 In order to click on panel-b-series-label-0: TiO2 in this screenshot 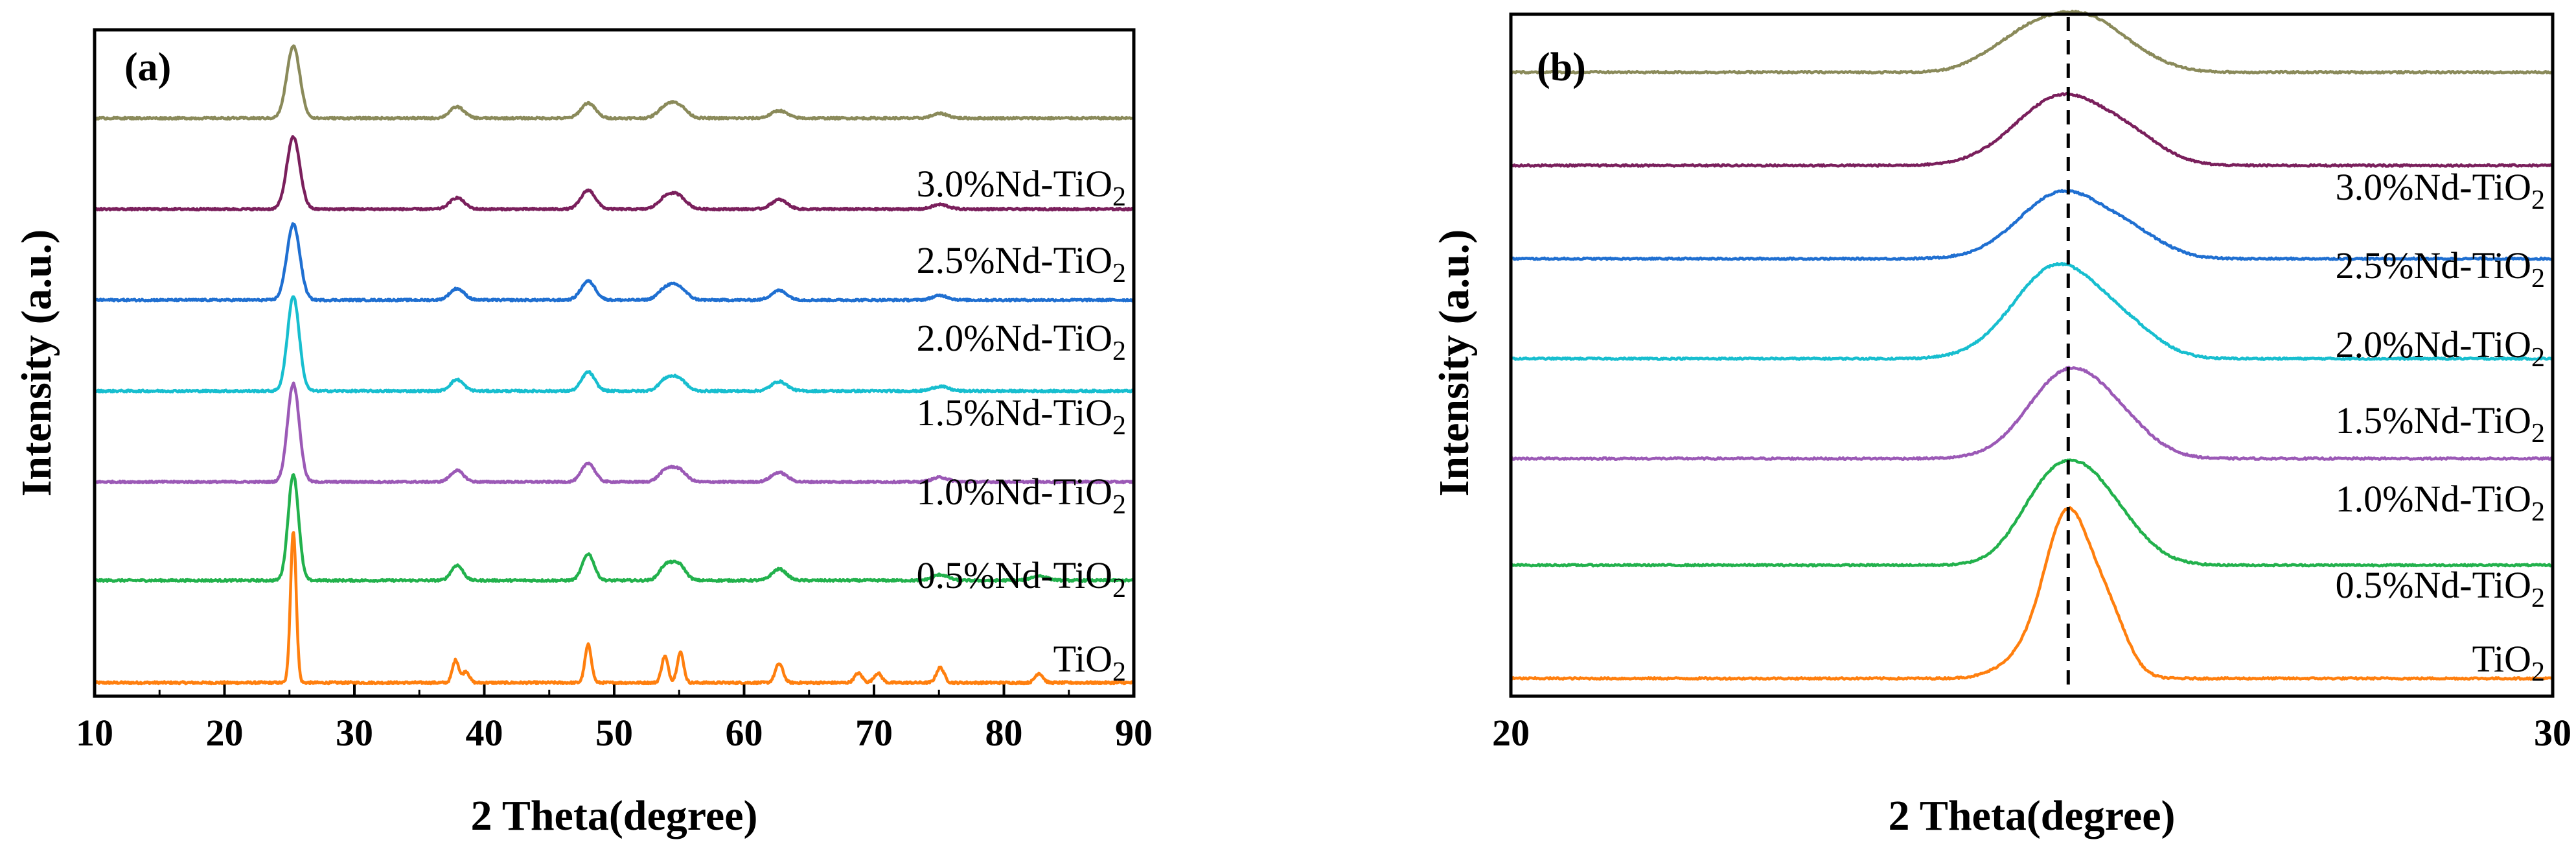, I will do `click(2508, 662)`.